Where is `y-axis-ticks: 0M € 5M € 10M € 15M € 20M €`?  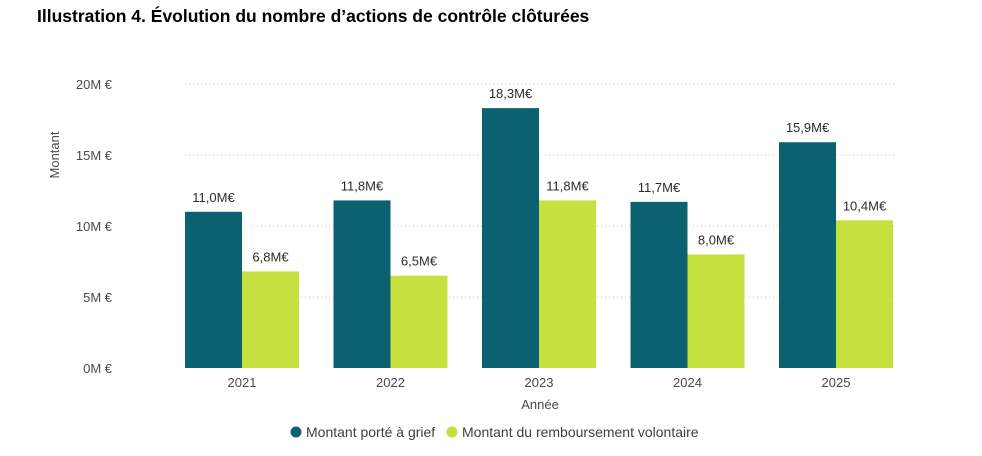 y-axis-ticks: 0M € 5M € 10M € 15M € 20M € is located at coordinates (94, 226).